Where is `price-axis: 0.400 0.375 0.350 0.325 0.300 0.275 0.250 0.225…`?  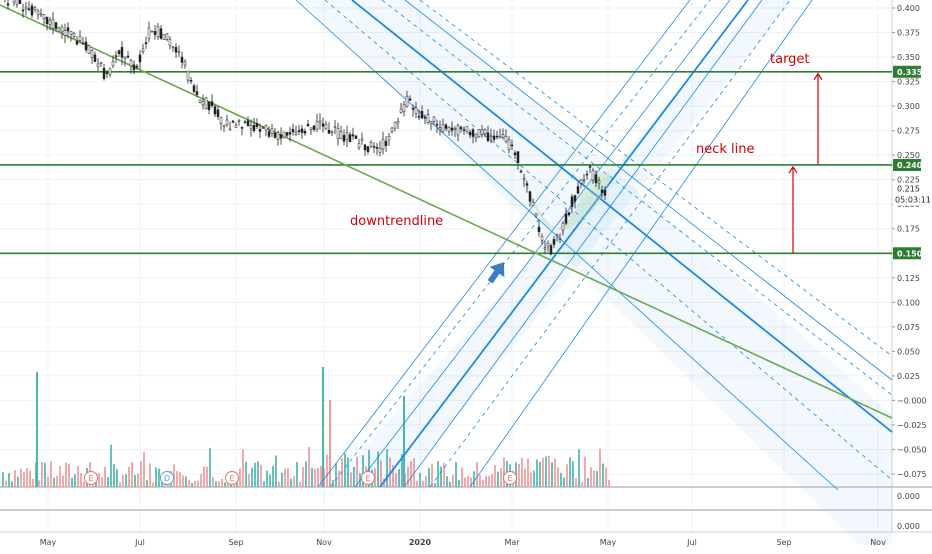
price-axis: 0.400 0.375 0.350 0.325 0.300 0.275 0.250 0.225… is located at coordinates (912, 267).